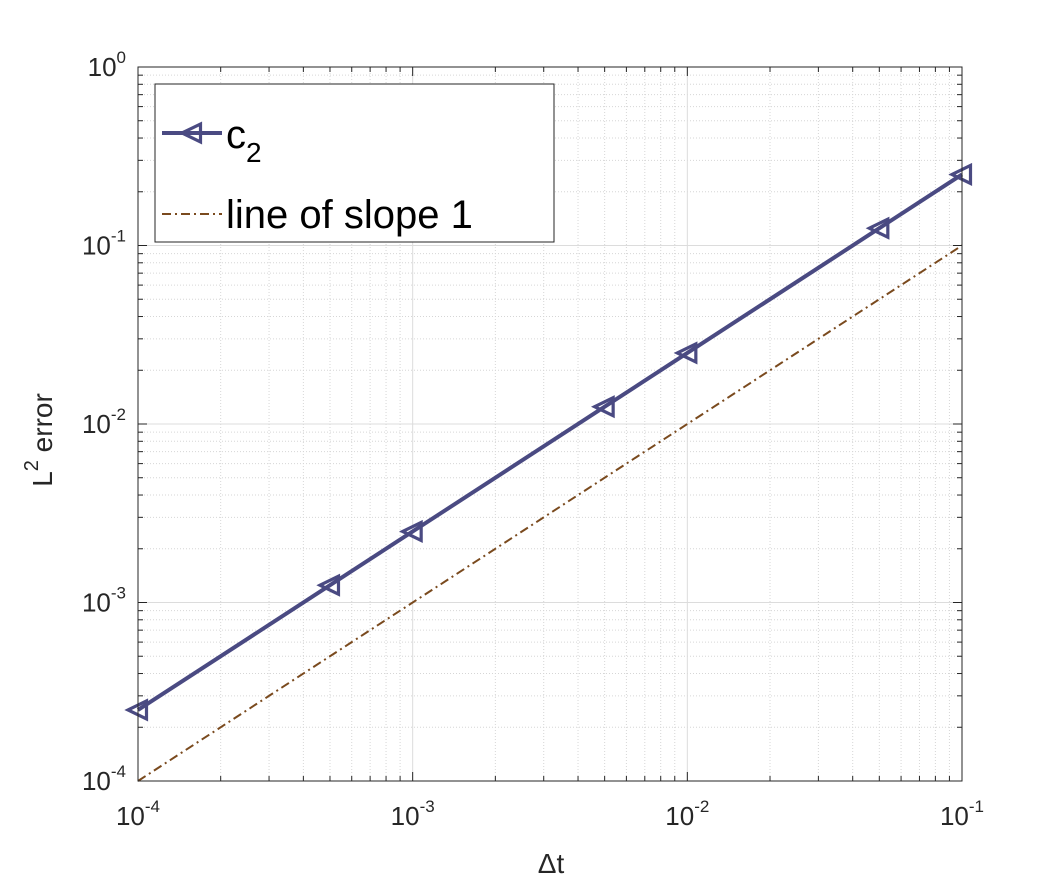 The width and height of the screenshot is (1063, 886). I want to click on legend-sample-c2, so click(192, 133).